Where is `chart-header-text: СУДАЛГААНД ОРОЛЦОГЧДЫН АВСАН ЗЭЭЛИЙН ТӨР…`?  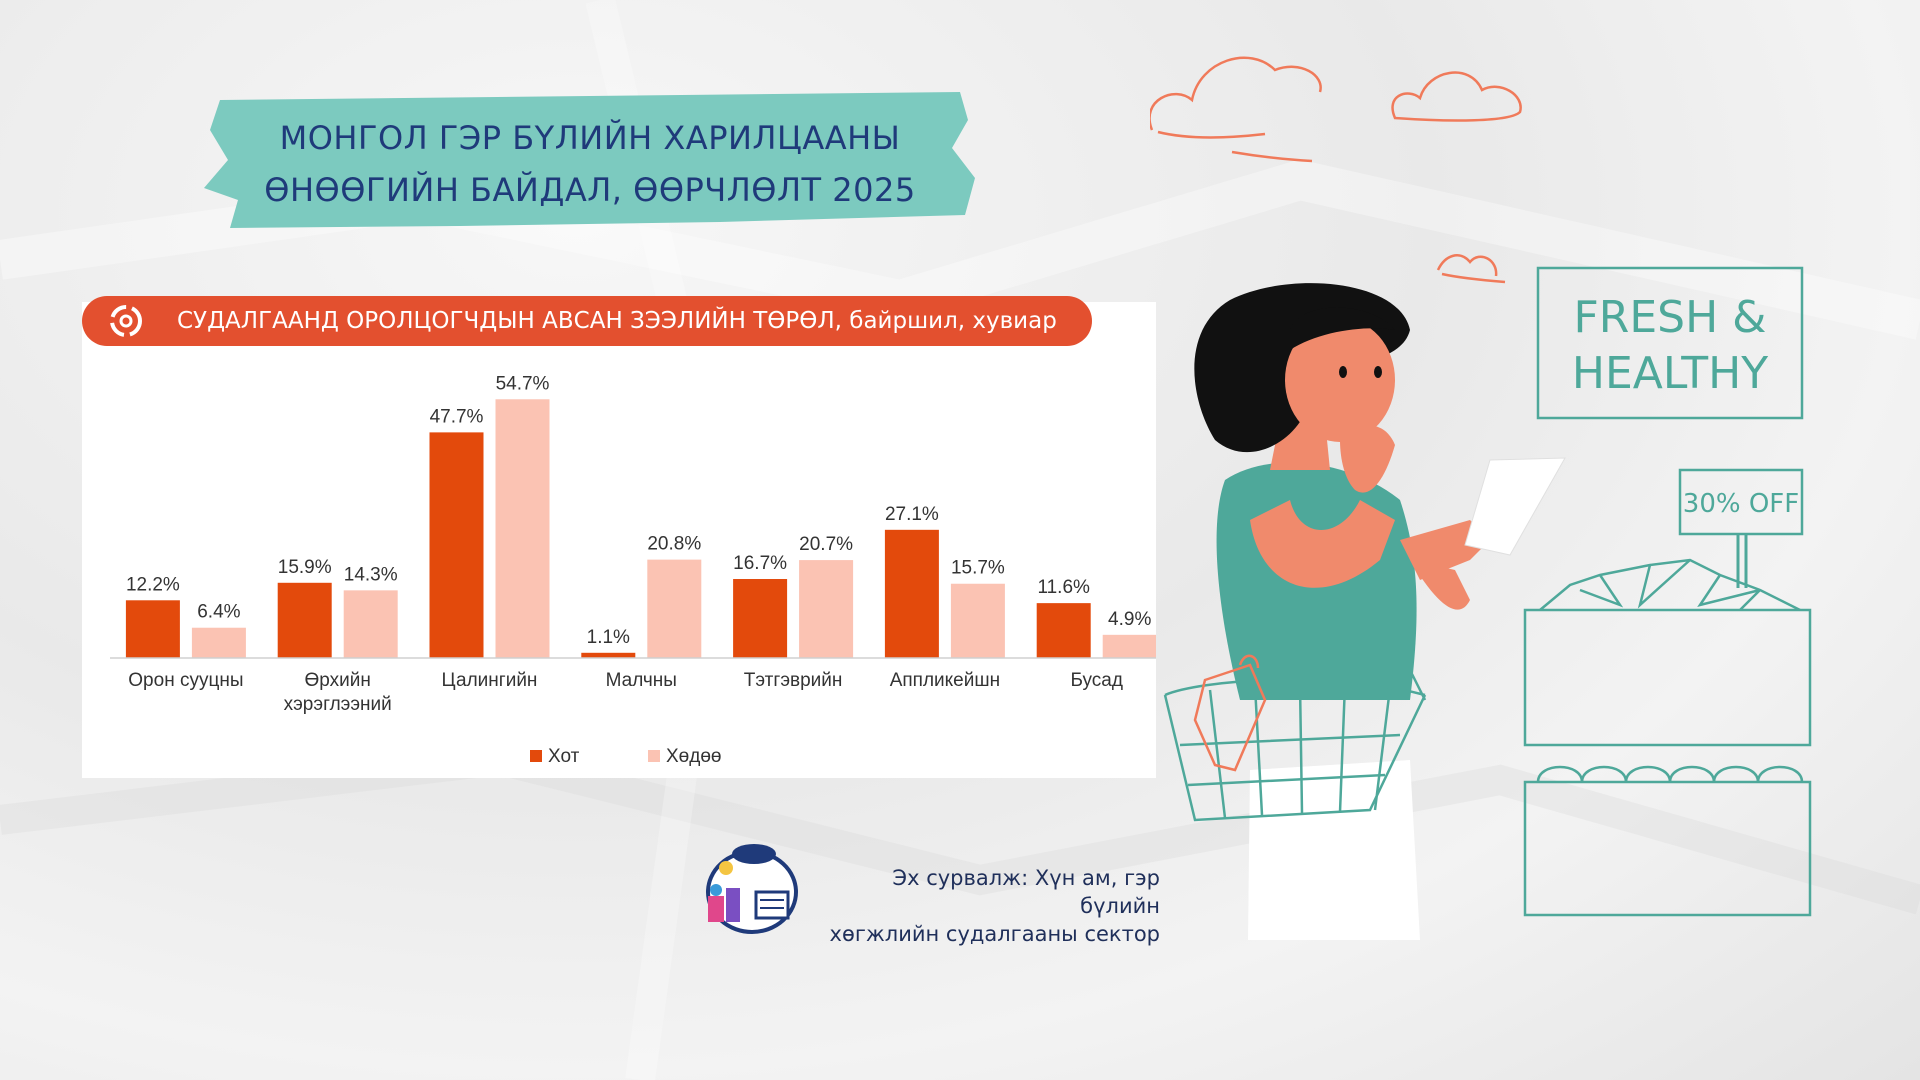 chart-header-text: СУДАЛГААНД ОРОЛЦОГЧДЫН АВСАН ЗЭЭЛИЙН ТӨР… is located at coordinates (617, 321).